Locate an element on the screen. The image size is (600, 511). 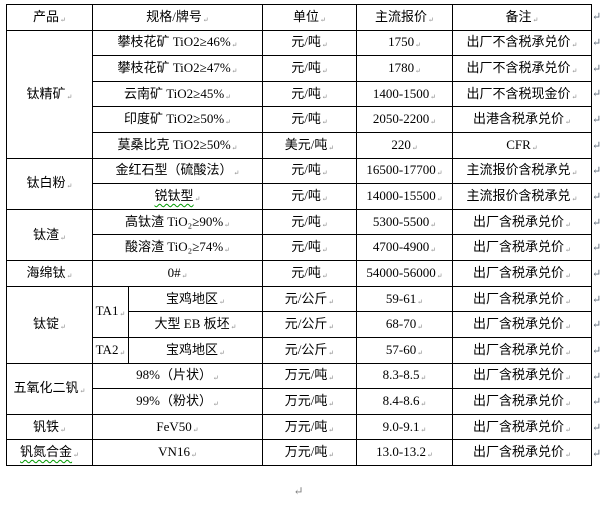
price-cell: 57-60↵ is located at coordinates (404, 350).